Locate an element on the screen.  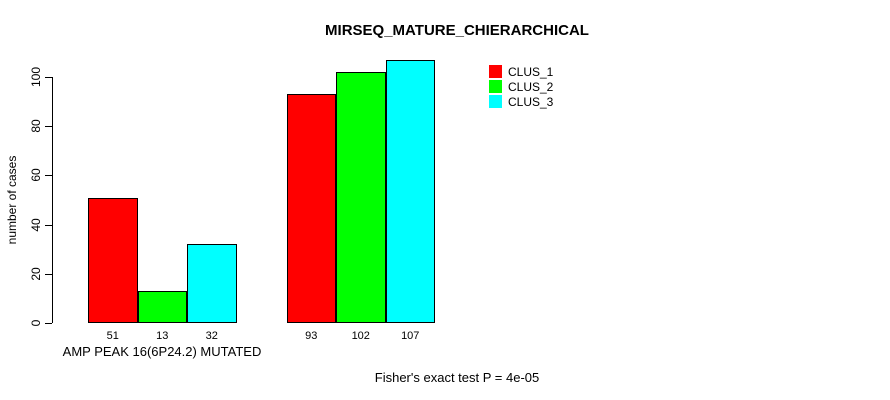
legend-label: CLUS_2 is located at coordinates (531, 86).